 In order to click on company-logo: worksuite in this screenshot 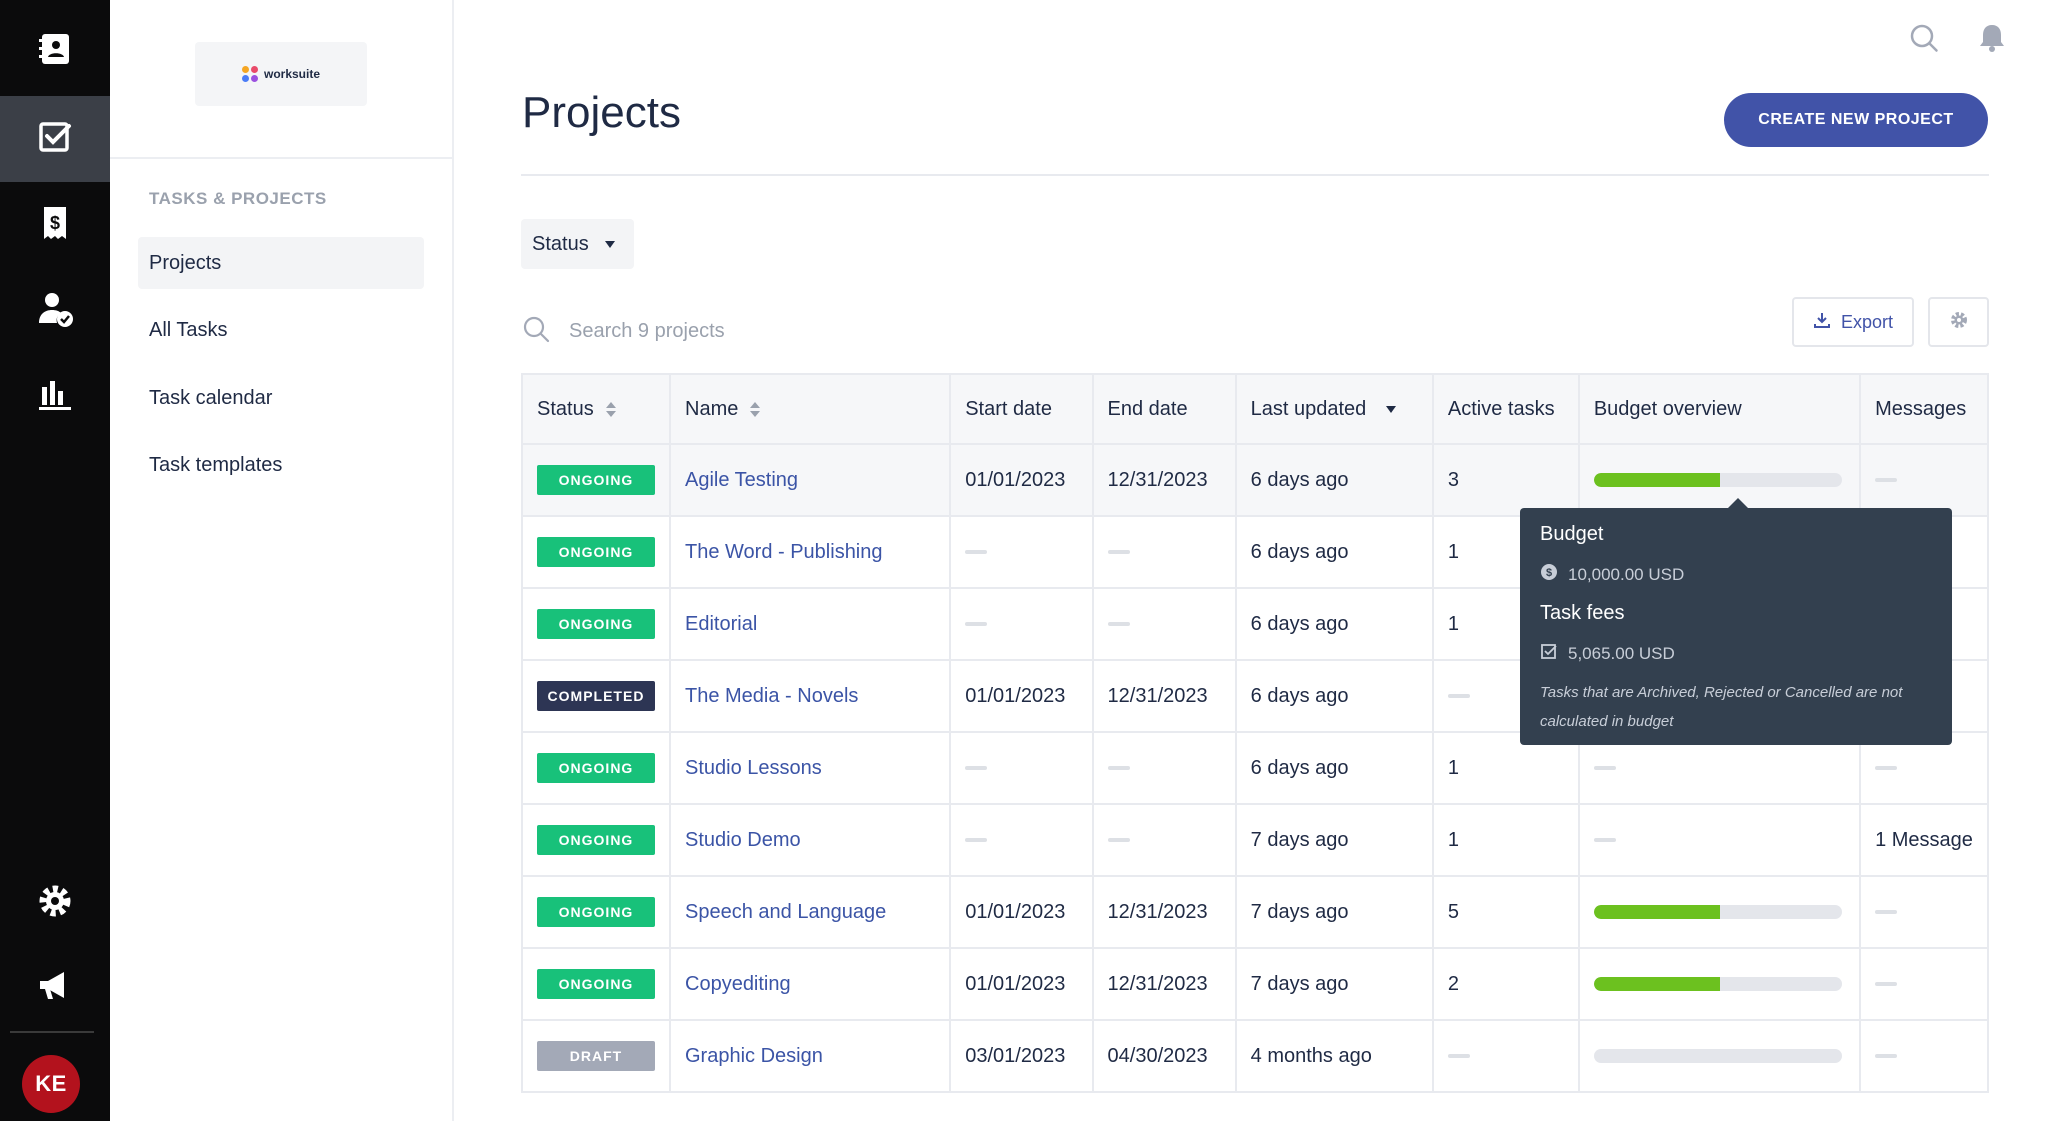, I will do `click(281, 74)`.